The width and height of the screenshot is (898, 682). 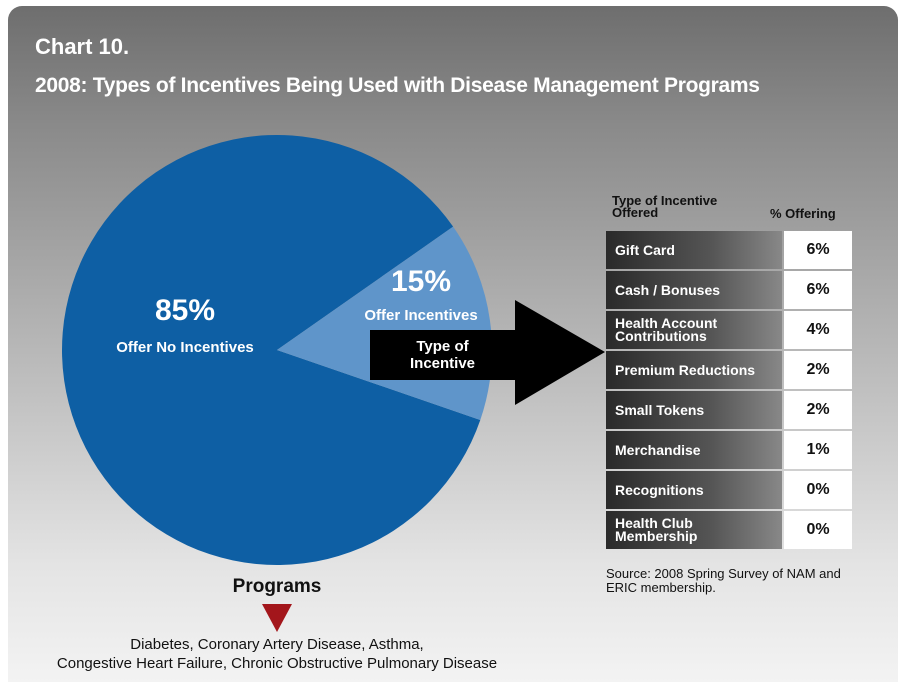 I want to click on row-label-text: Health Club Membership, so click(x=656, y=529).